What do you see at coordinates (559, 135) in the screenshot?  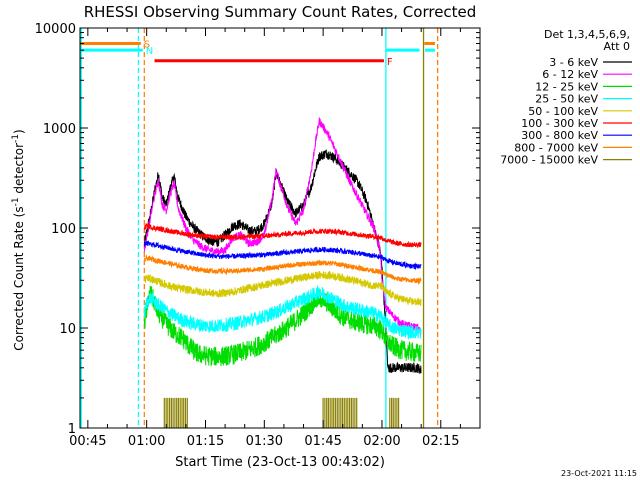 I see `legend-label-6: 300 - 800 keV` at bounding box center [559, 135].